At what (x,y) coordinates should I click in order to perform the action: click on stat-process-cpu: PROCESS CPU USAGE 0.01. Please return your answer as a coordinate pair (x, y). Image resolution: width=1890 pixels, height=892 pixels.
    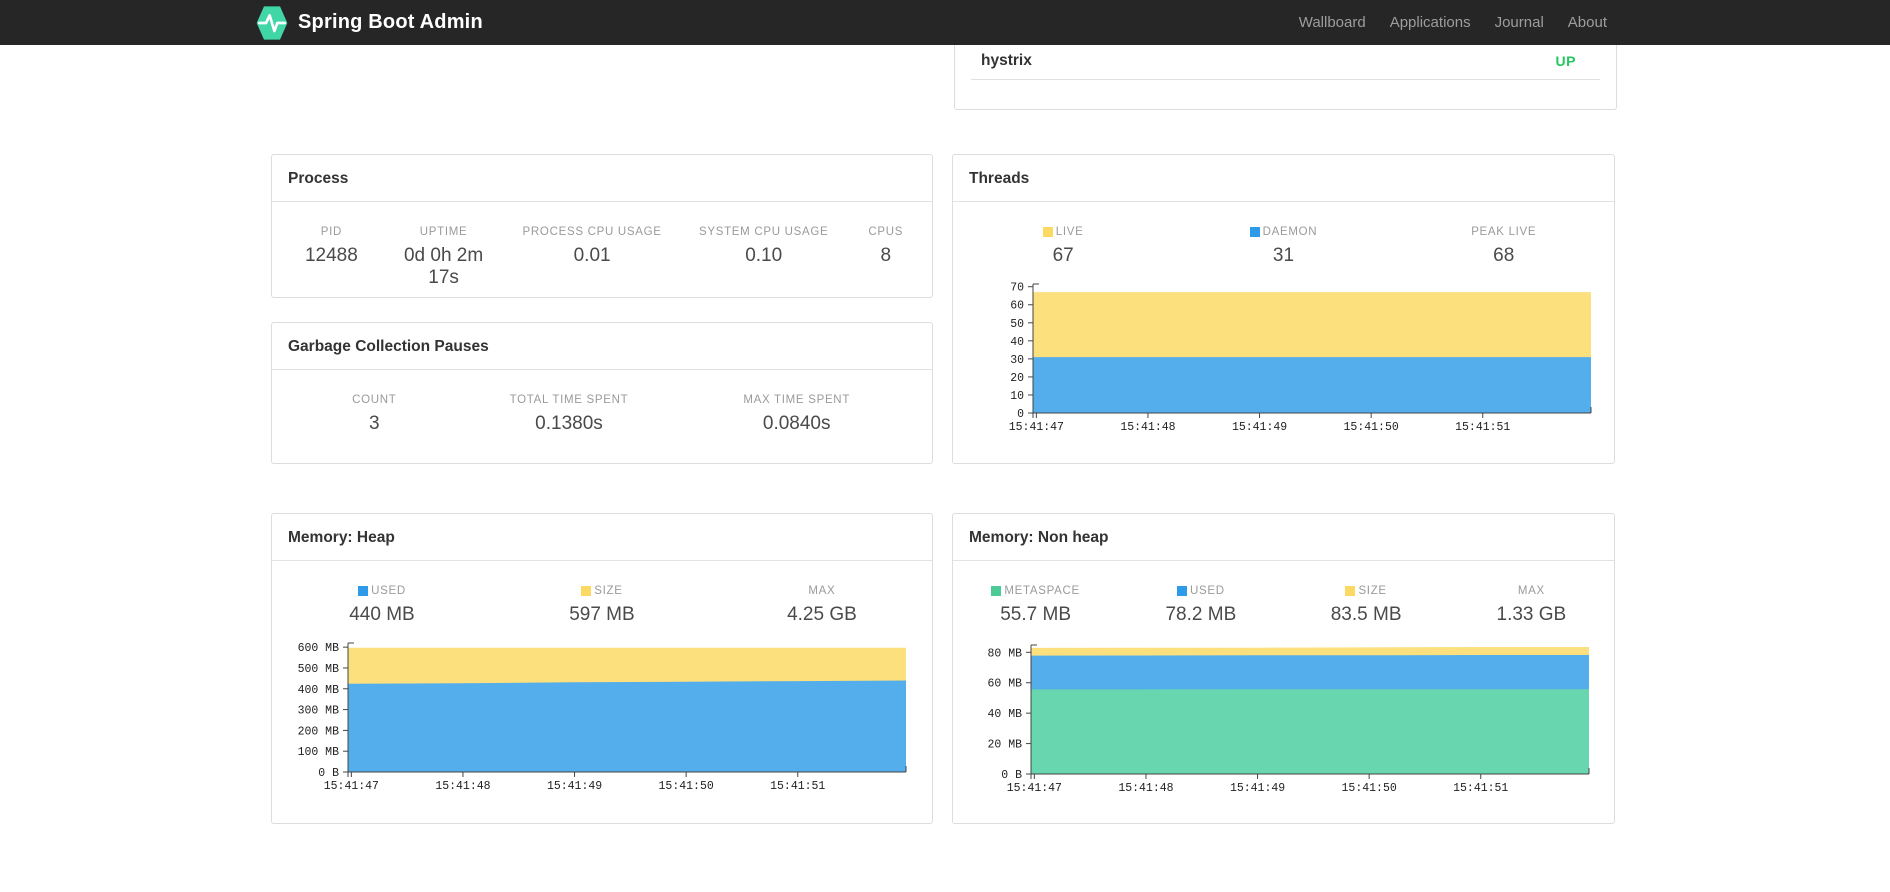
    Looking at the image, I should click on (591, 257).